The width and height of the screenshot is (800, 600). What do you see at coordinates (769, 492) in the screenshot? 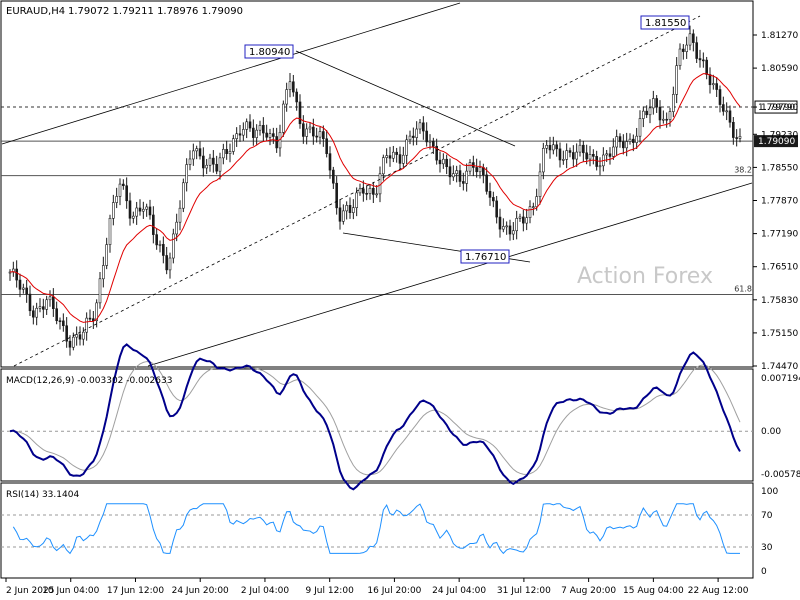
I see `rsi-ytick-label: 100` at bounding box center [769, 492].